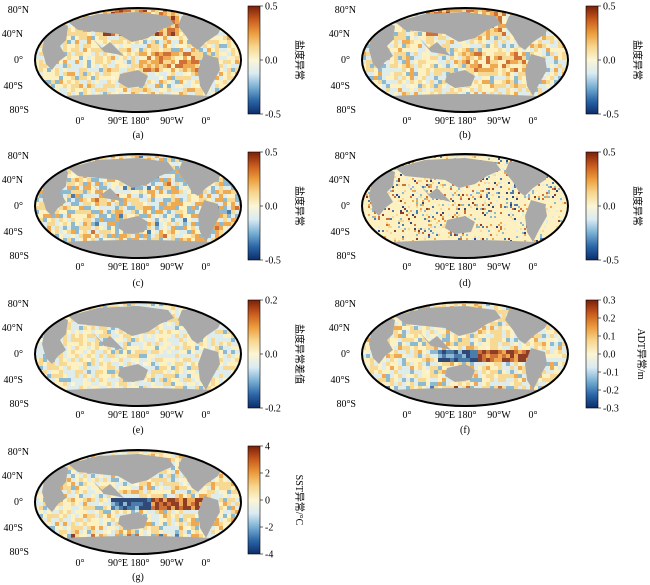  I want to click on map-g, so click(138, 502).